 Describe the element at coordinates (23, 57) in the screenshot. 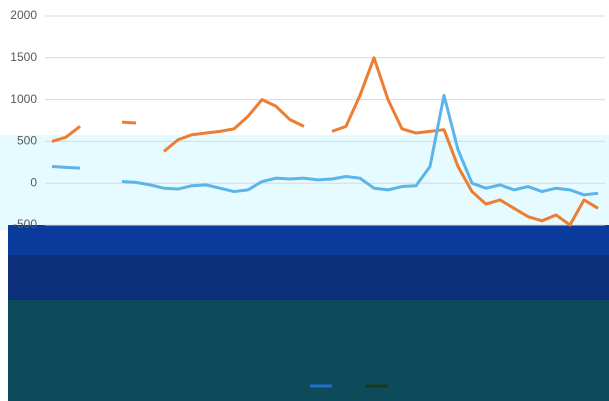

I see `y-tick-label: 1500` at that location.